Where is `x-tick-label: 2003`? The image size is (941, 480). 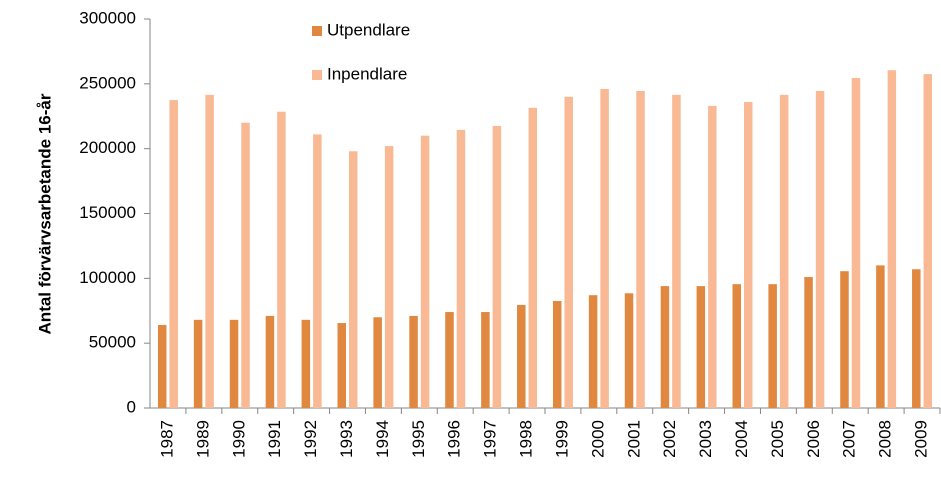 x-tick-label: 2003 is located at coordinates (705, 439).